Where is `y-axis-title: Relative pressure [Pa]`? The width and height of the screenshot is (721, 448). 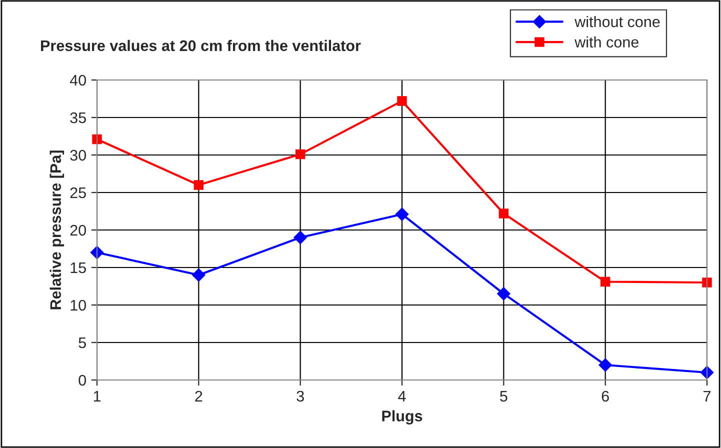 y-axis-title: Relative pressure [Pa] is located at coordinates (57, 230).